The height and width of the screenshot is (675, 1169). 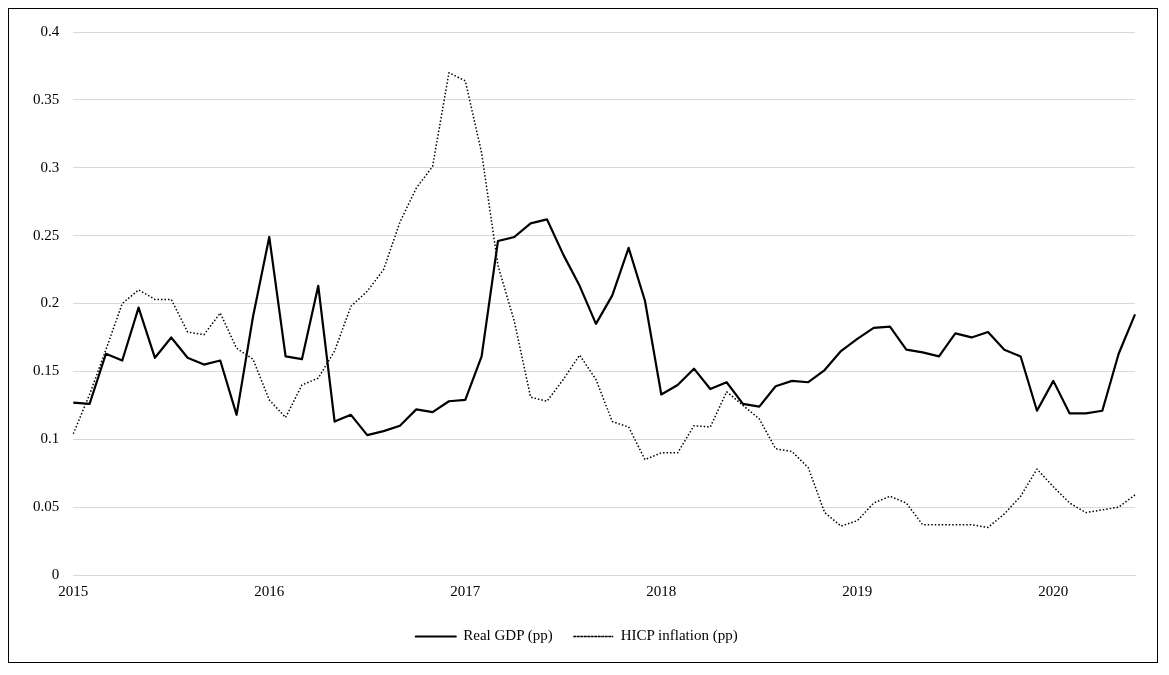 I want to click on legend-label: HICP inflation (pp), so click(x=679, y=636).